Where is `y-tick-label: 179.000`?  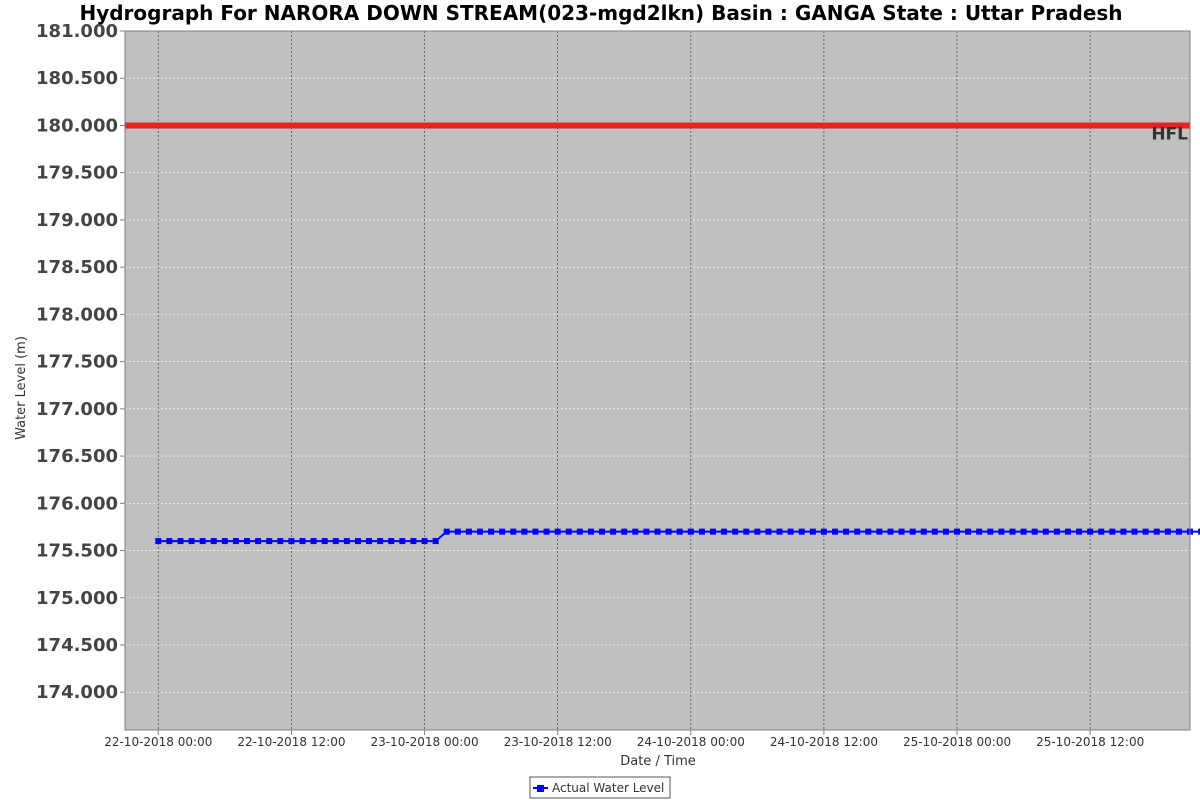 y-tick-label: 179.000 is located at coordinates (77, 220).